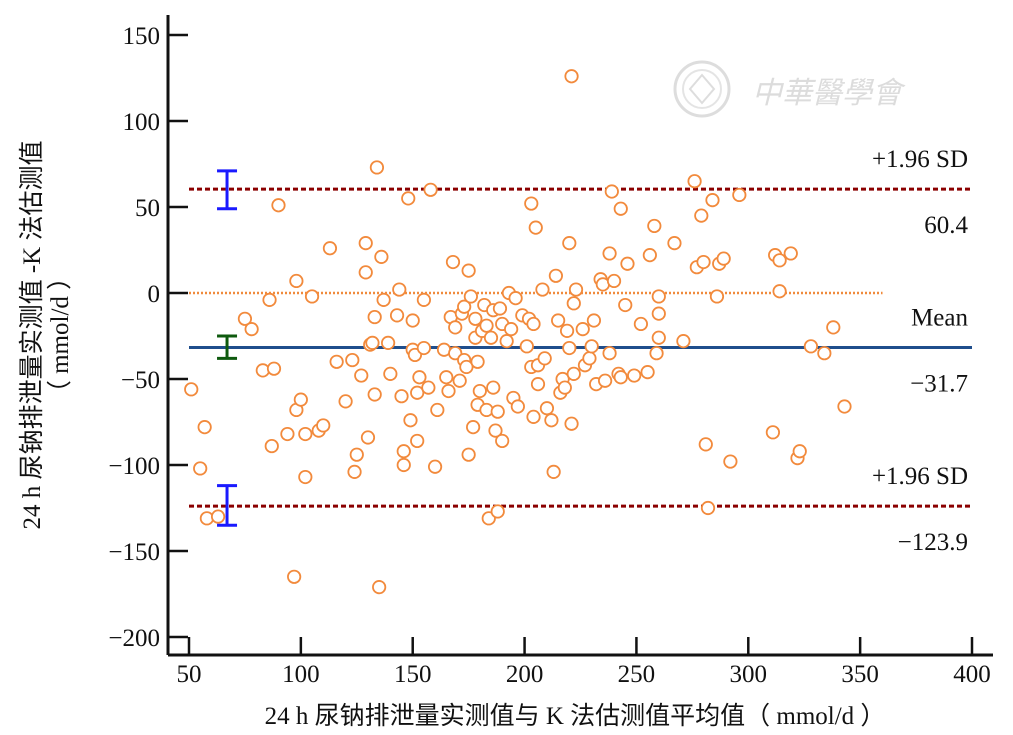 The image size is (1013, 735). What do you see at coordinates (829, 93) in the screenshot?
I see `watermark-text: 中華醫學會` at bounding box center [829, 93].